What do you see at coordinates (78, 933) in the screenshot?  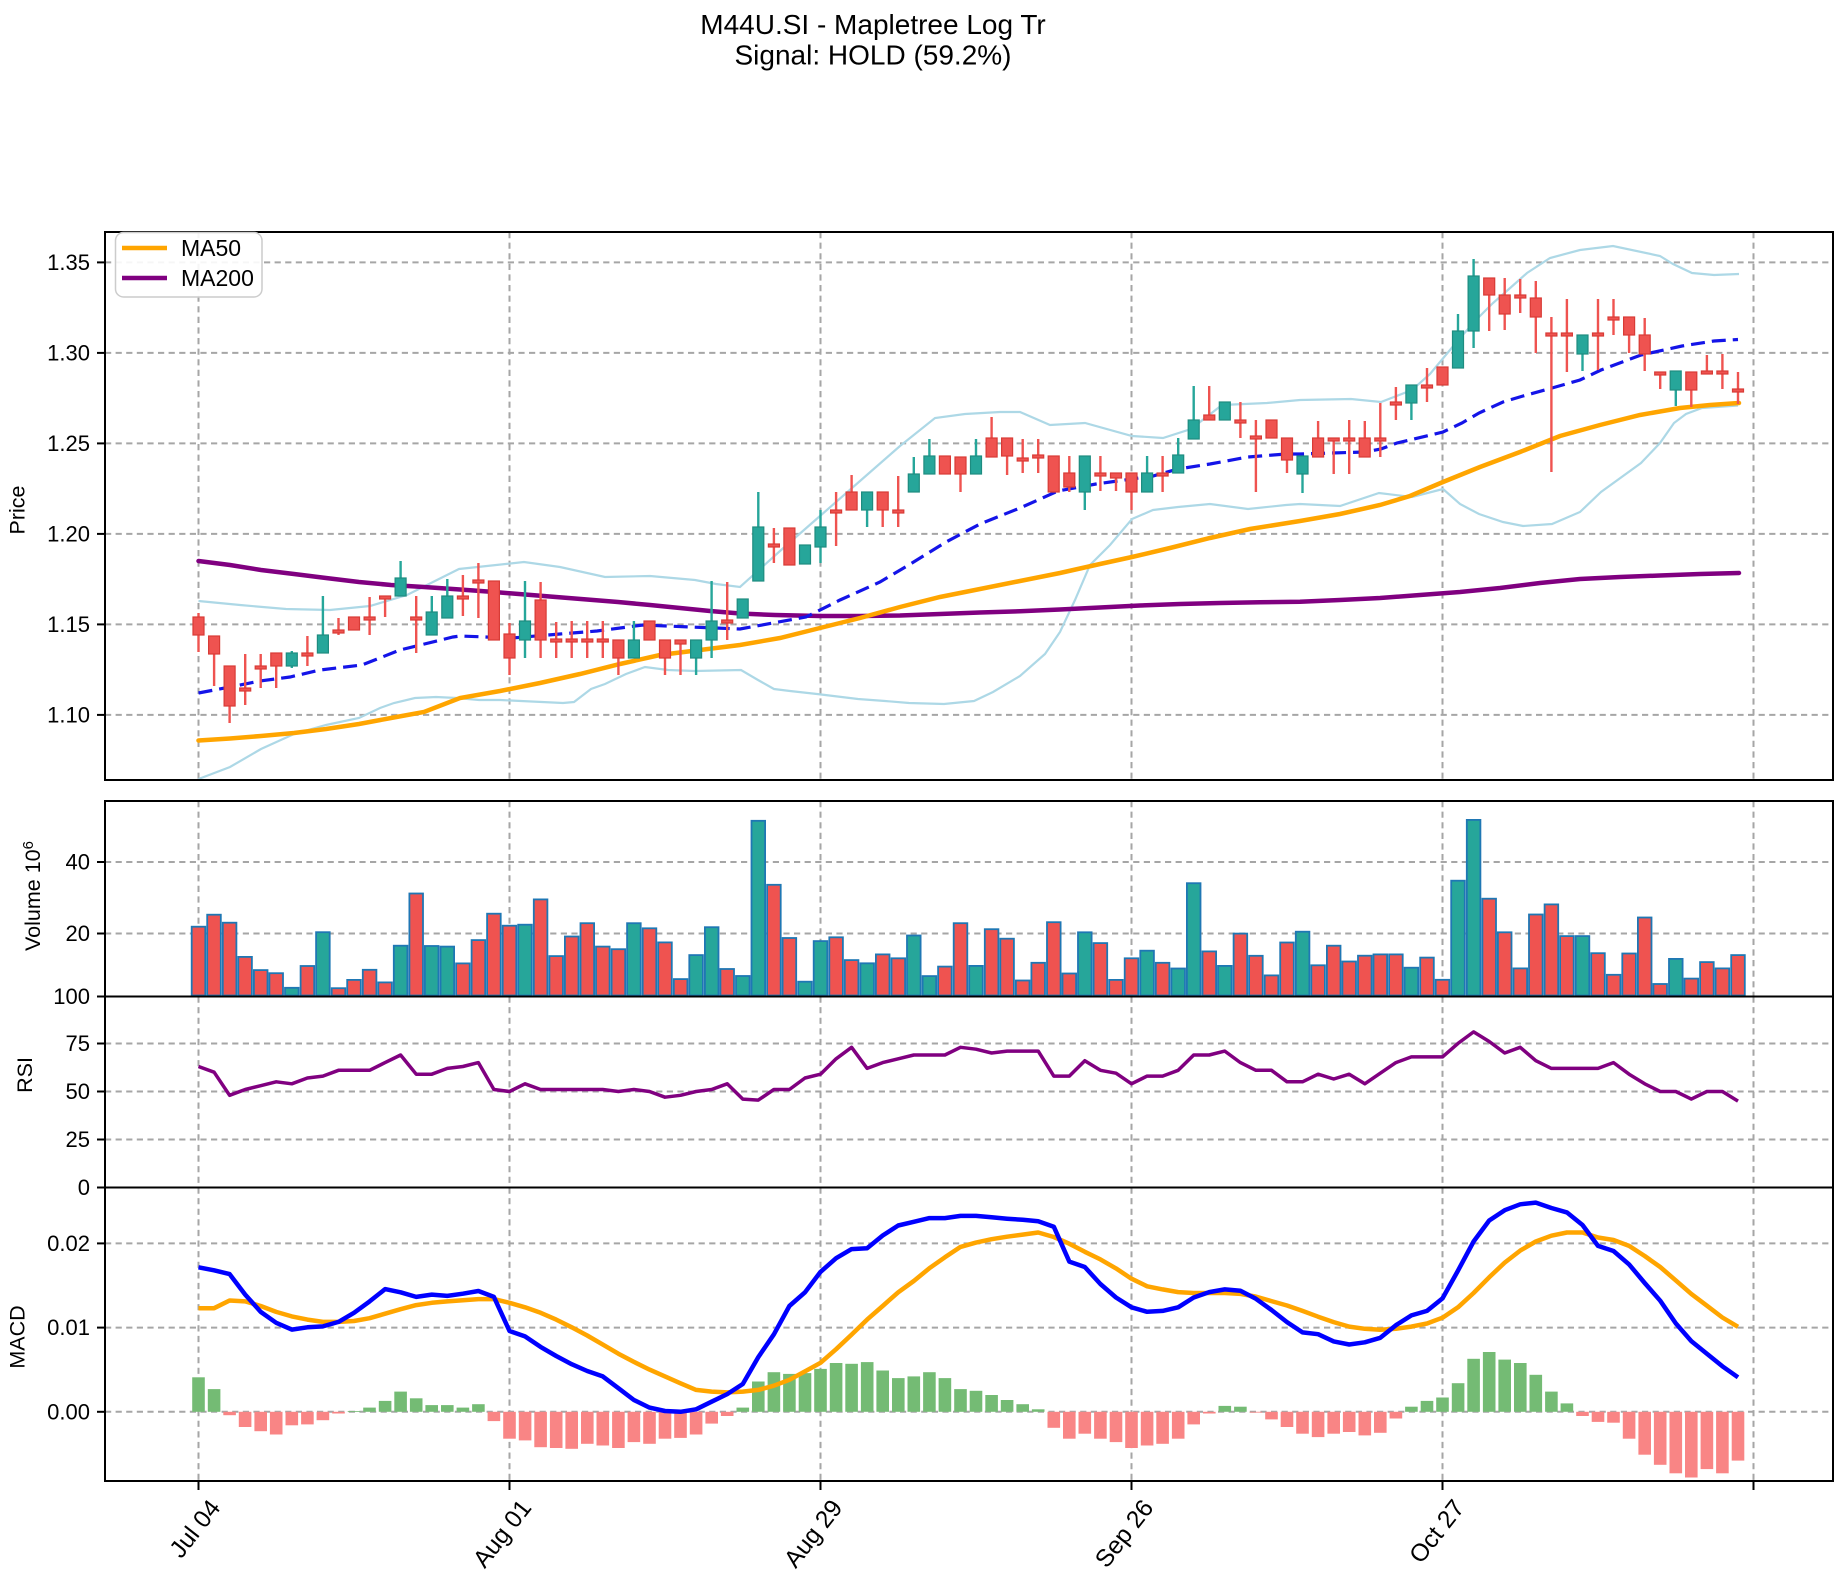 I see `svg-text: 20` at bounding box center [78, 933].